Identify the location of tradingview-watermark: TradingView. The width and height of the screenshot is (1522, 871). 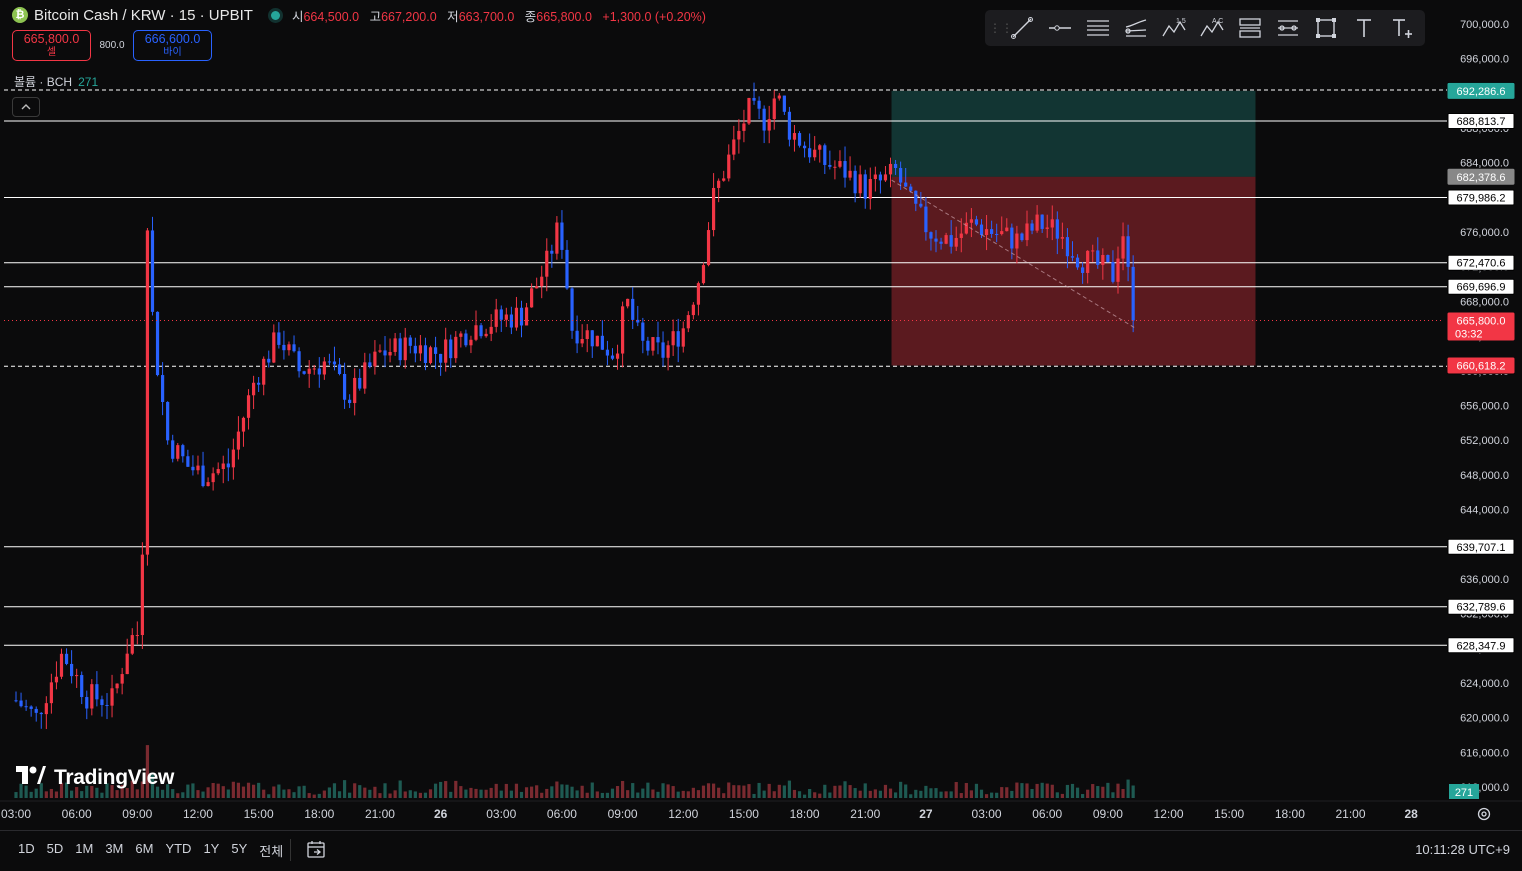
(95, 778).